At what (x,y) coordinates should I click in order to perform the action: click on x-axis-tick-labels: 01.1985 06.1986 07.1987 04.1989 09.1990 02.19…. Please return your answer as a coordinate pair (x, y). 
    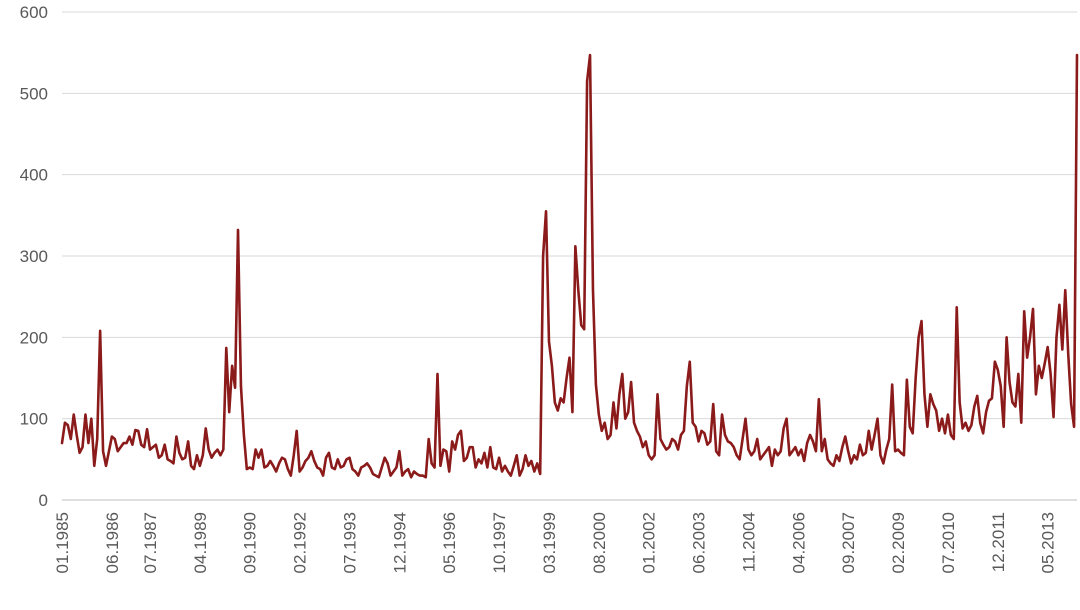
    Looking at the image, I should click on (555, 542).